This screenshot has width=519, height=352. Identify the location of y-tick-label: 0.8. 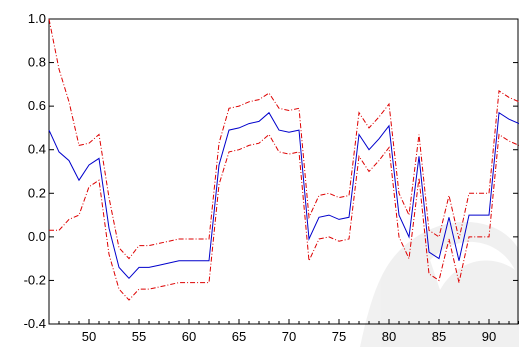
(37, 62).